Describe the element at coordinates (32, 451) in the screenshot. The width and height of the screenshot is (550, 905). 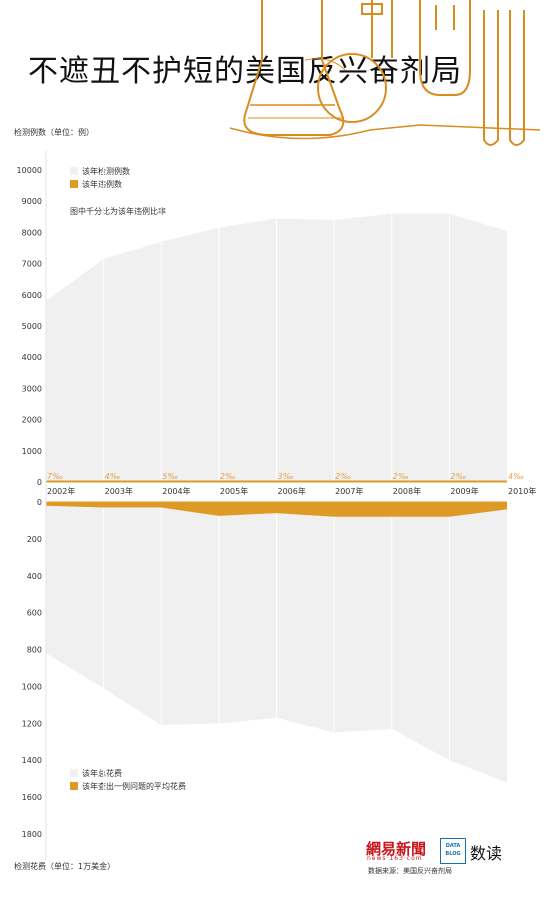
I see `top-y-tick-label: 1000` at that location.